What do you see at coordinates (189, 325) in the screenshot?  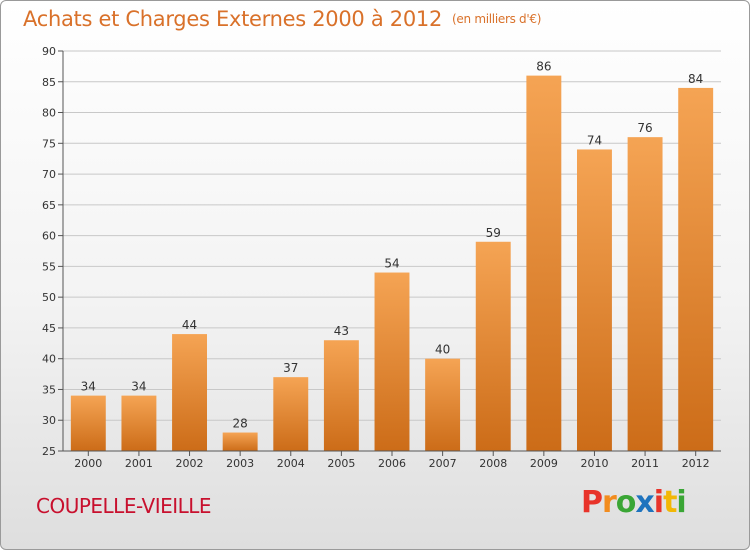 I see `data-label: 44` at bounding box center [189, 325].